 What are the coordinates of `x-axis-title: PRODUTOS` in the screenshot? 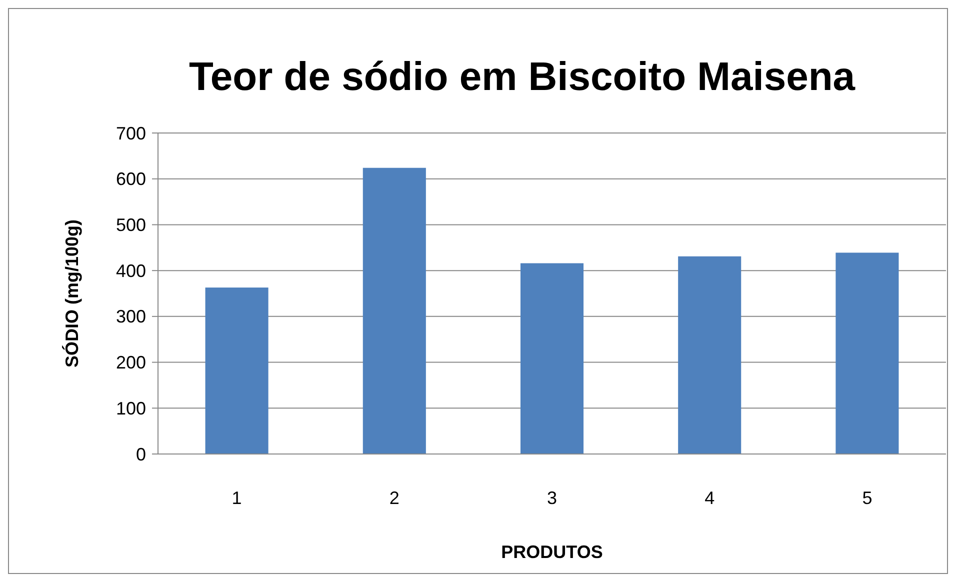 It's located at (552, 552).